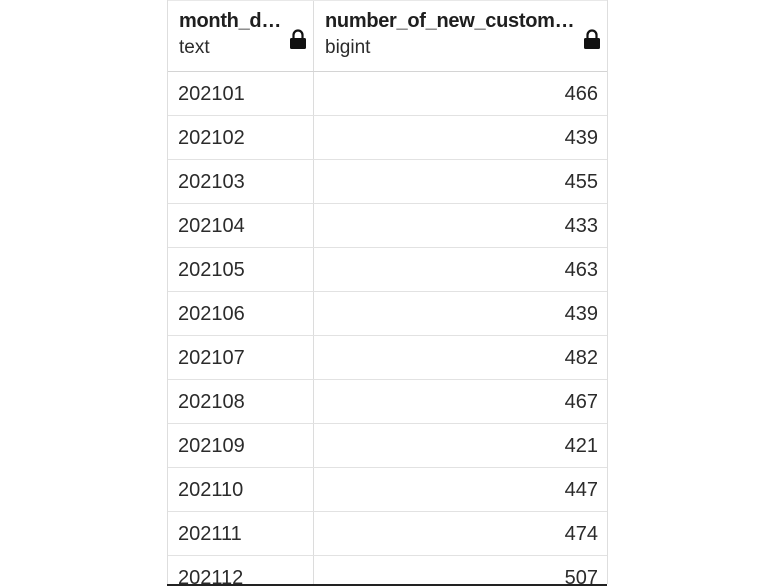  Describe the element at coordinates (460, 36) in the screenshot. I see `column-header-number-of-new-customers: number_of_new_customers_ bigint` at that location.